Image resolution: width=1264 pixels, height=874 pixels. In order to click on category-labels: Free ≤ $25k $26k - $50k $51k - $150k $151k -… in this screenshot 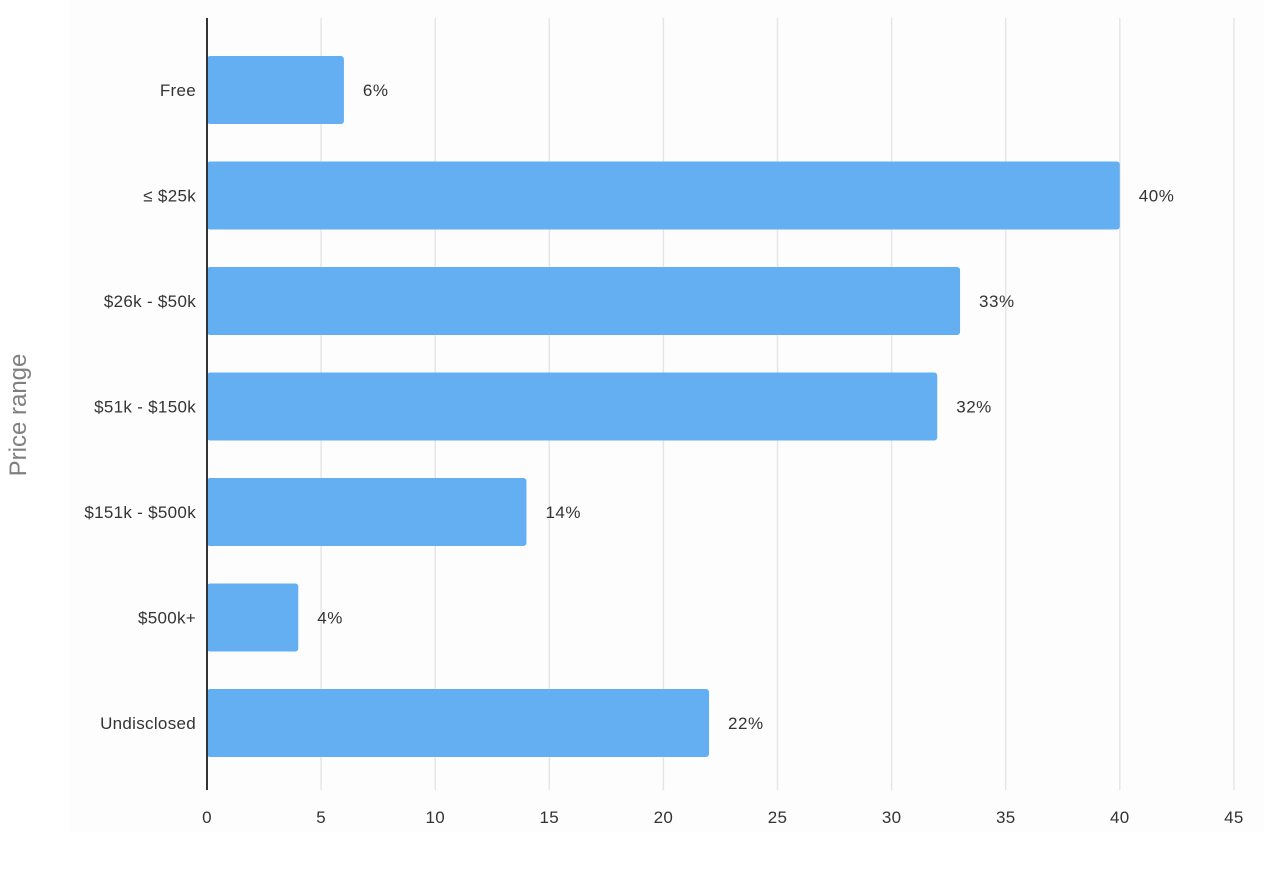, I will do `click(140, 407)`.